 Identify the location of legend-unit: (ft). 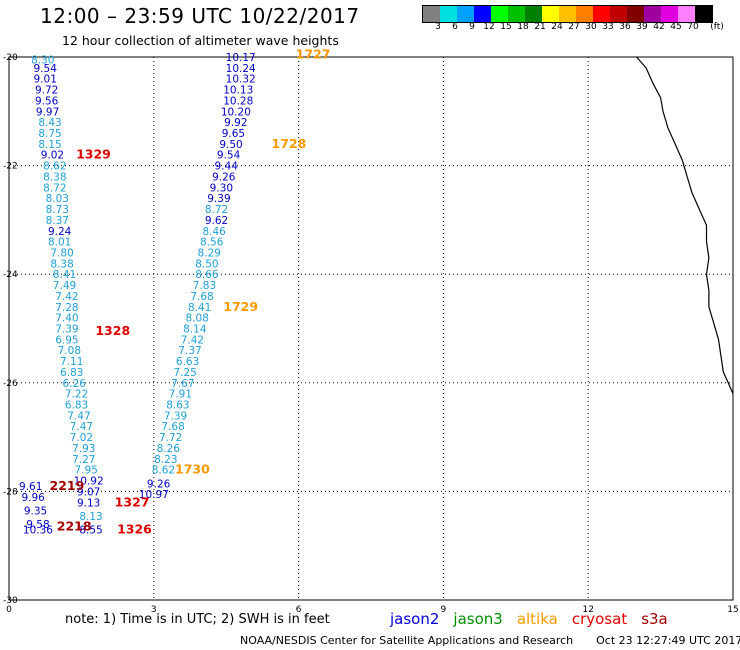
(717, 27).